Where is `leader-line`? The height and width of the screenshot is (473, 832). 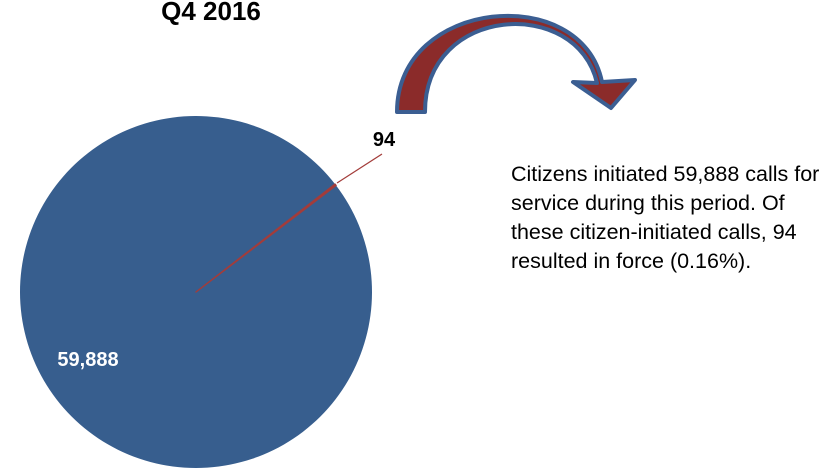 leader-line is located at coordinates (359, 168).